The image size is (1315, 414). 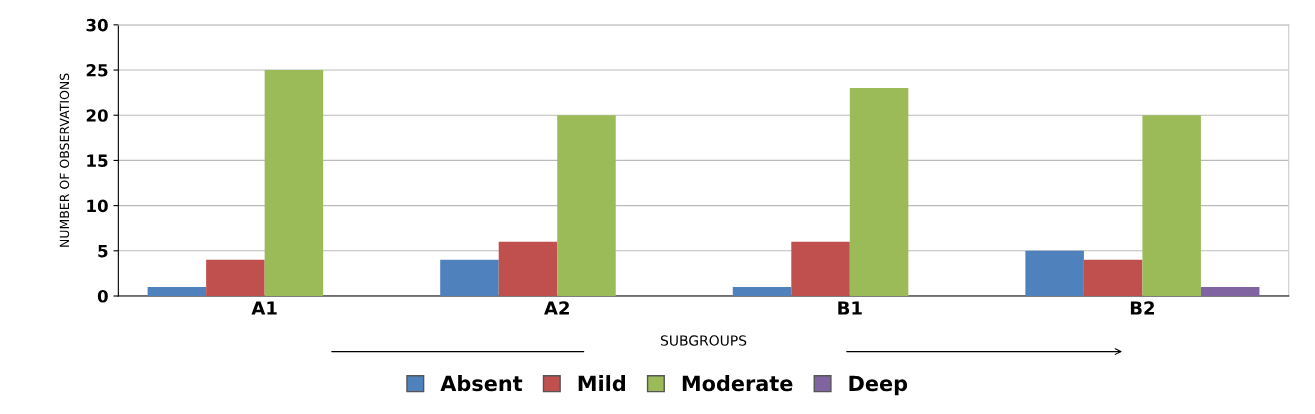 What do you see at coordinates (601, 383) in the screenshot?
I see `legend-label: Mild` at bounding box center [601, 383].